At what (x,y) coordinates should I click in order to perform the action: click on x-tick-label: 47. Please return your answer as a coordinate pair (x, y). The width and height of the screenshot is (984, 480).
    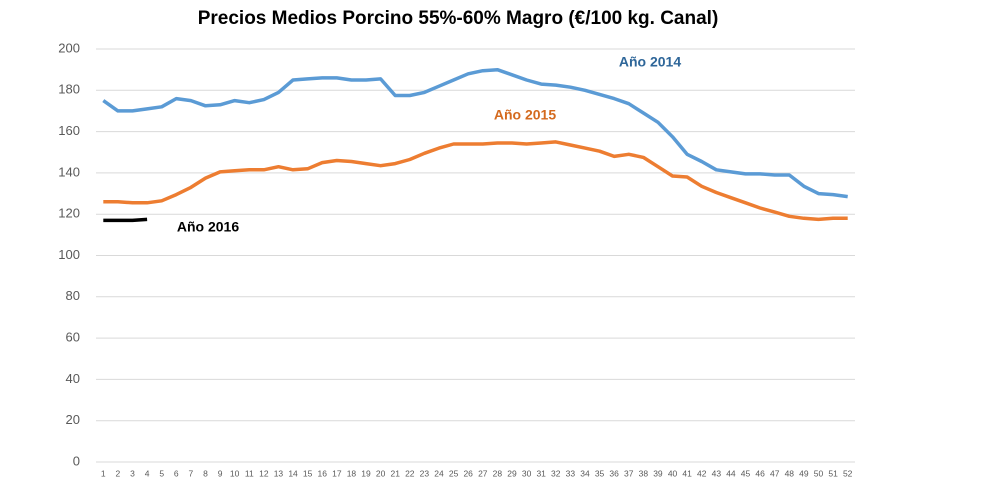
    Looking at the image, I should click on (775, 473).